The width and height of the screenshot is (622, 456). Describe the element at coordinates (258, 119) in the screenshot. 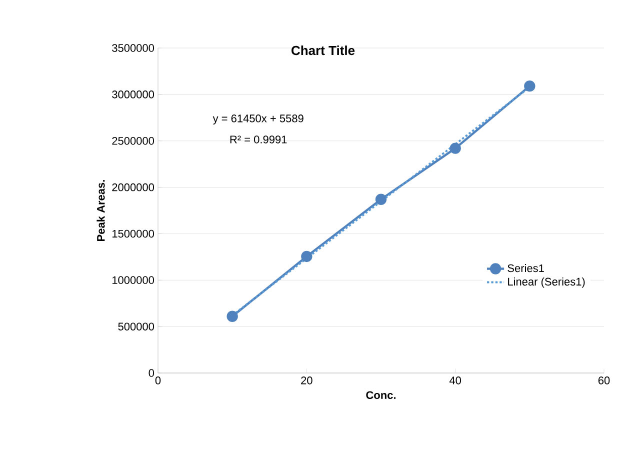

I see `annotation: y = 61450x + 5589` at that location.